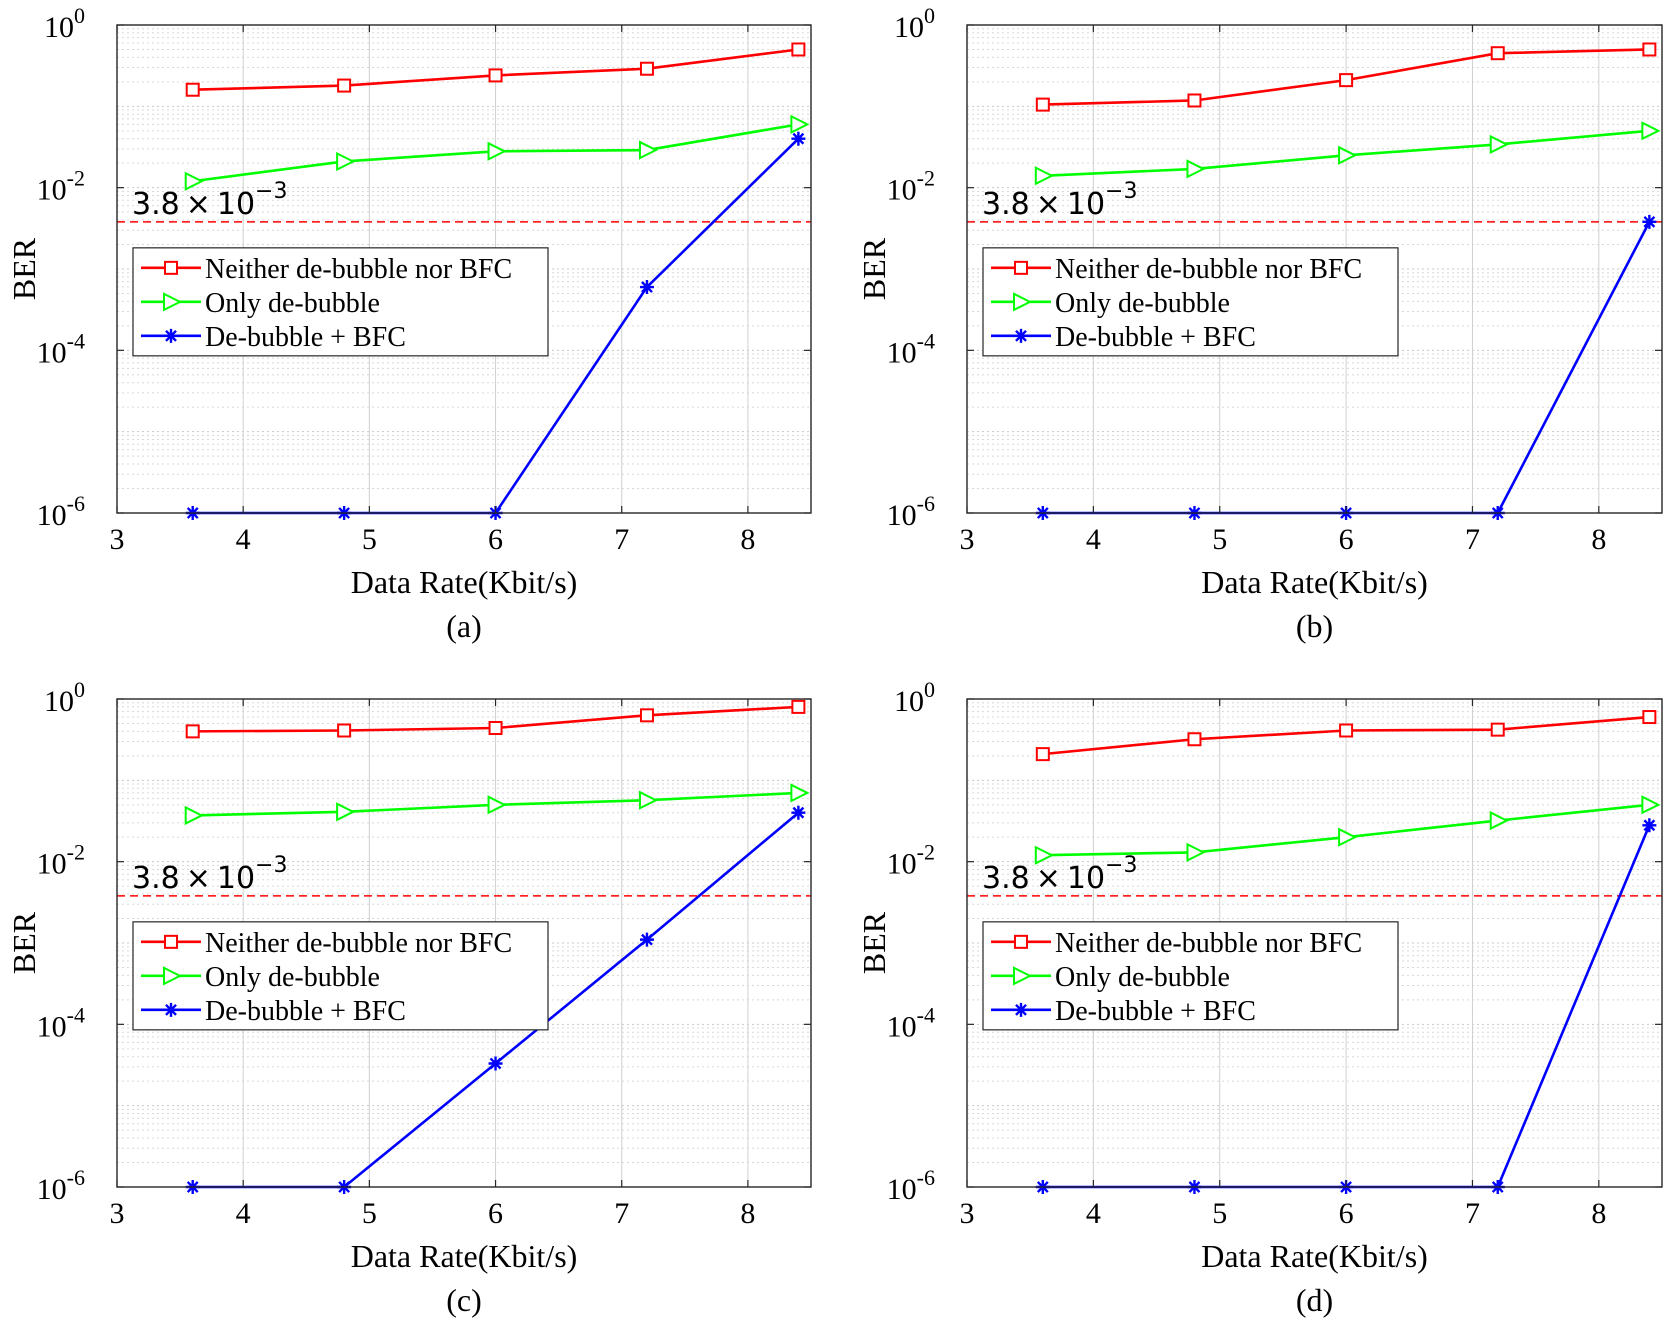  Describe the element at coordinates (464, 1300) in the screenshot. I see `panel-label: (c)` at that location.